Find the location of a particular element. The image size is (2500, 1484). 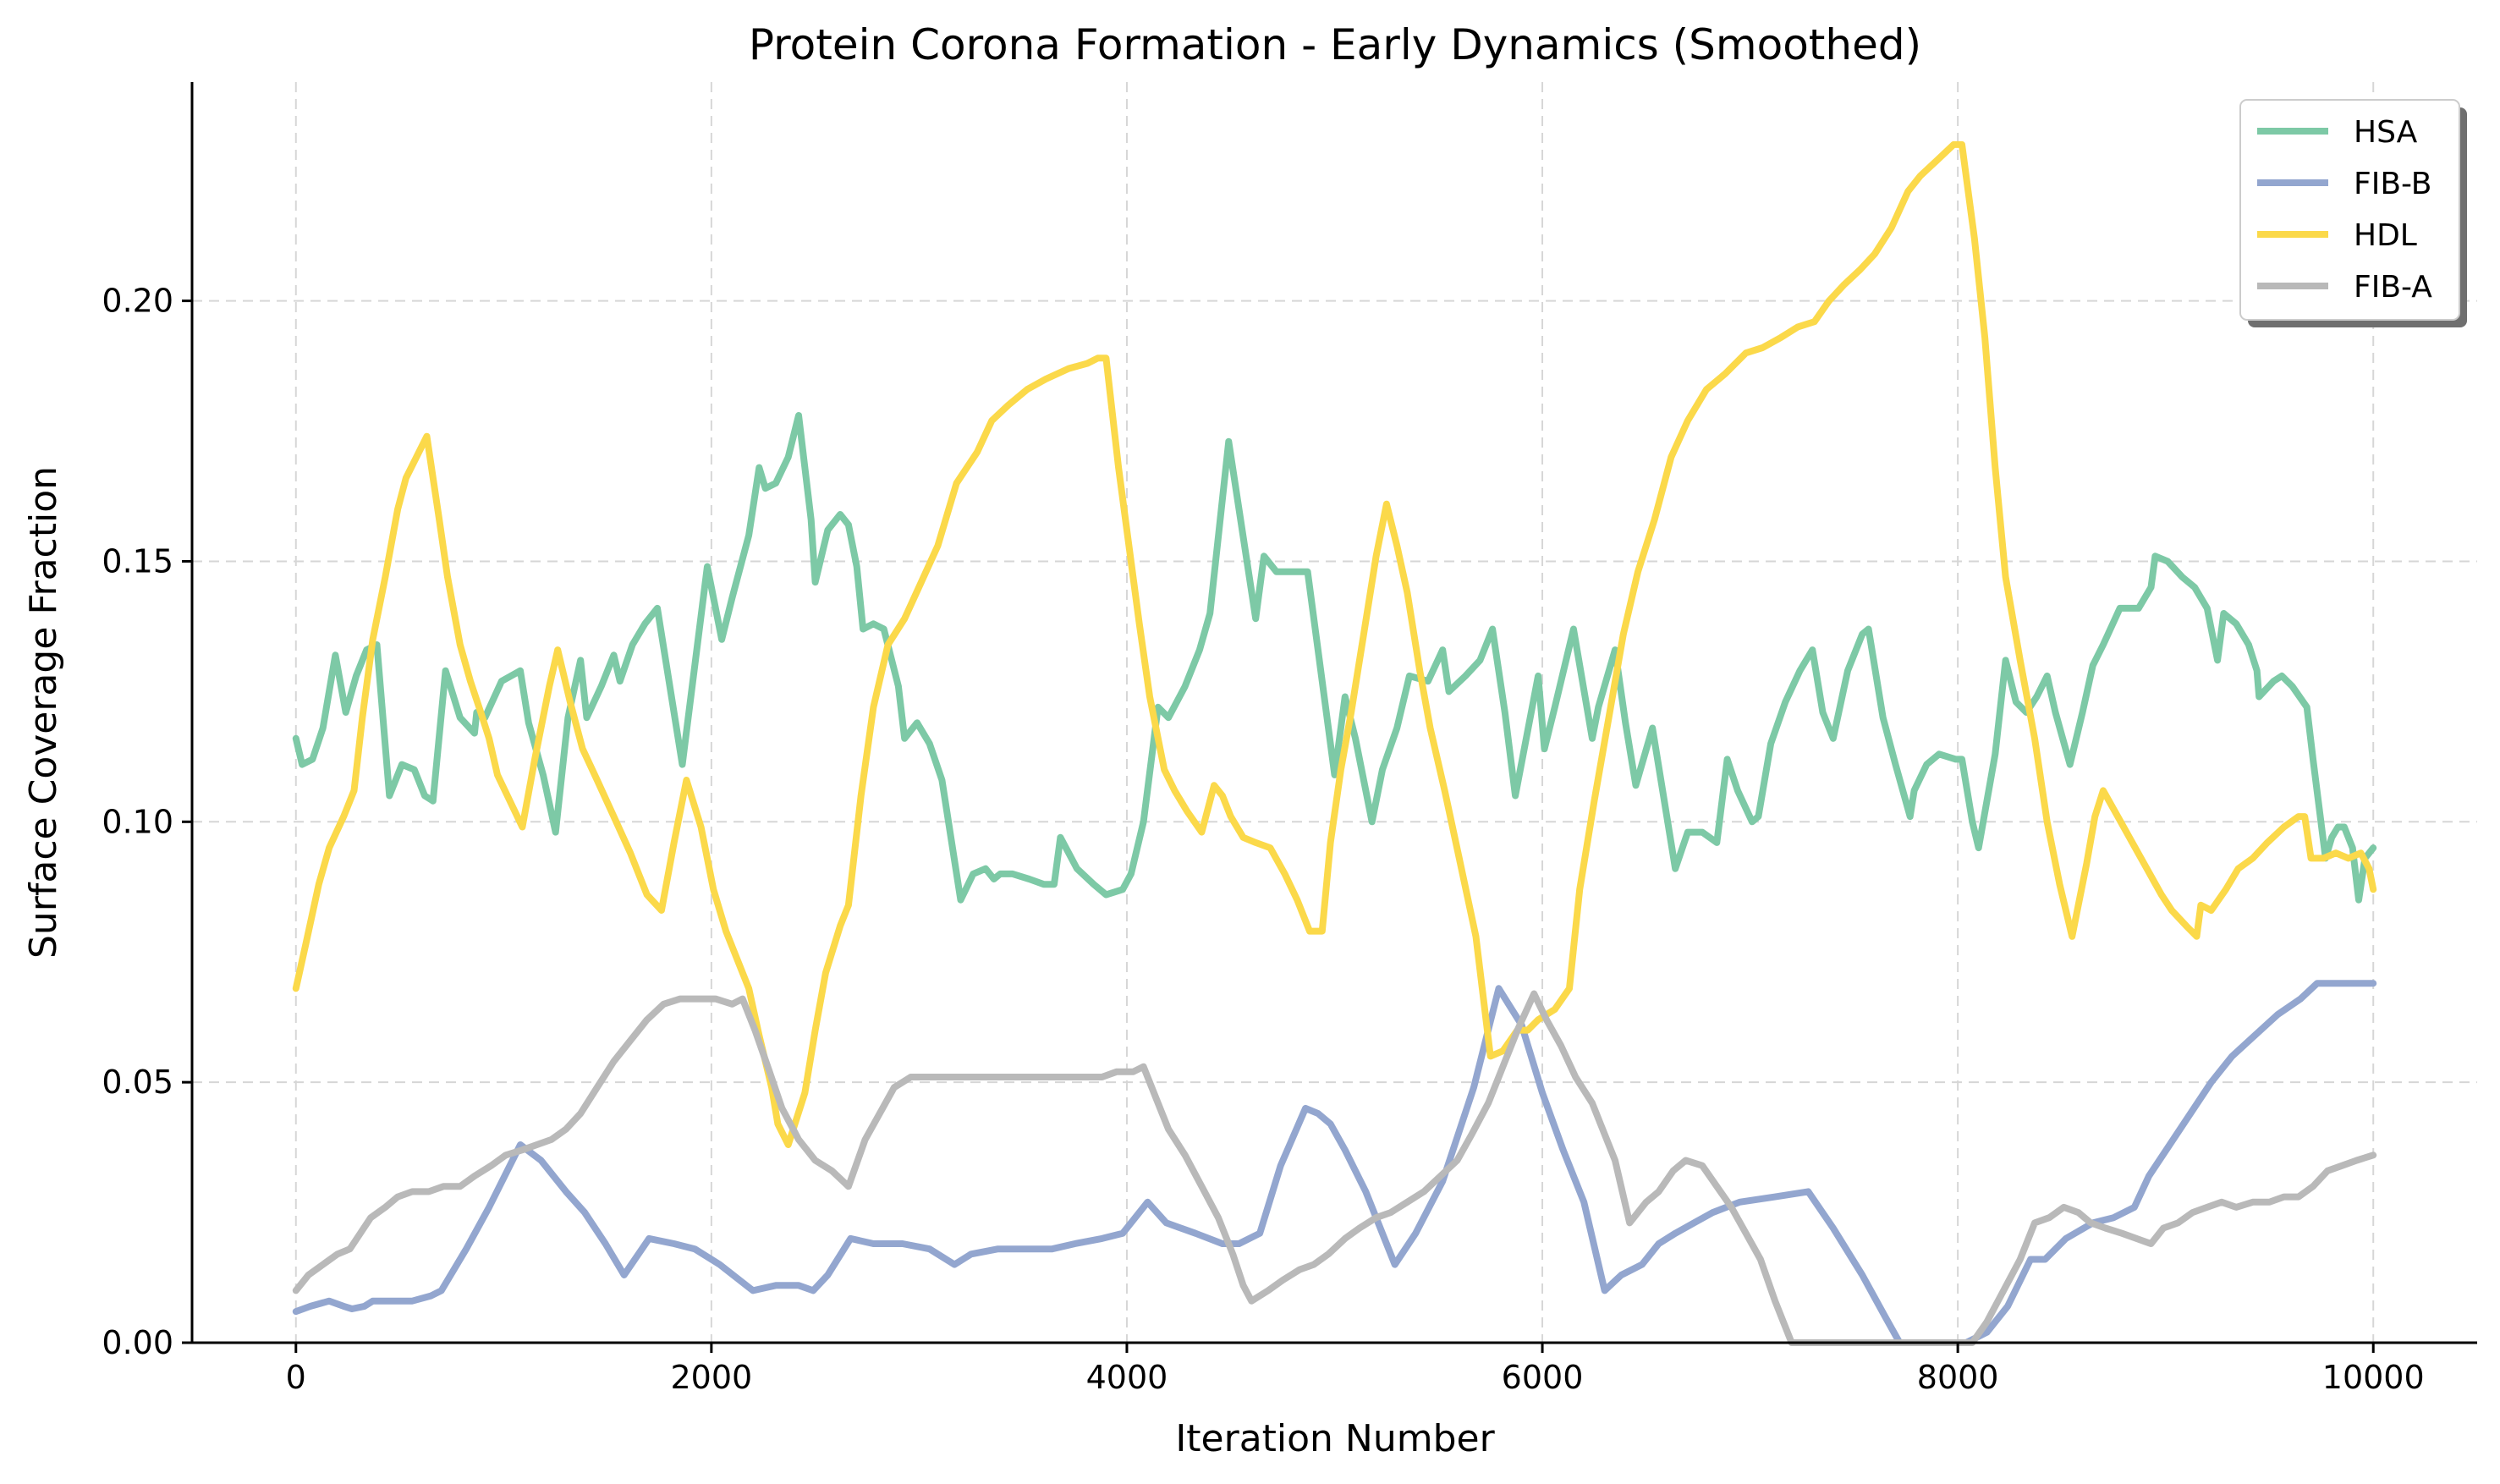

y-tick-label: 0.00 is located at coordinates (137, 1342).